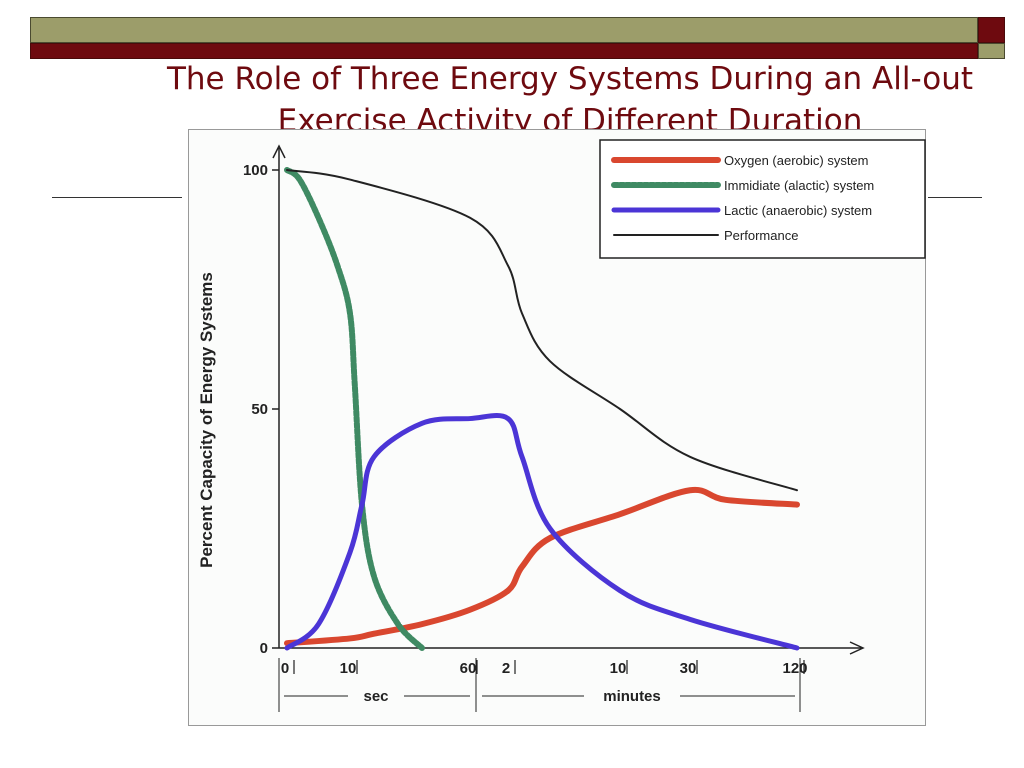 The image size is (1024, 768). Describe the element at coordinates (285, 668) in the screenshot. I see `x-tick-label: 0` at that location.